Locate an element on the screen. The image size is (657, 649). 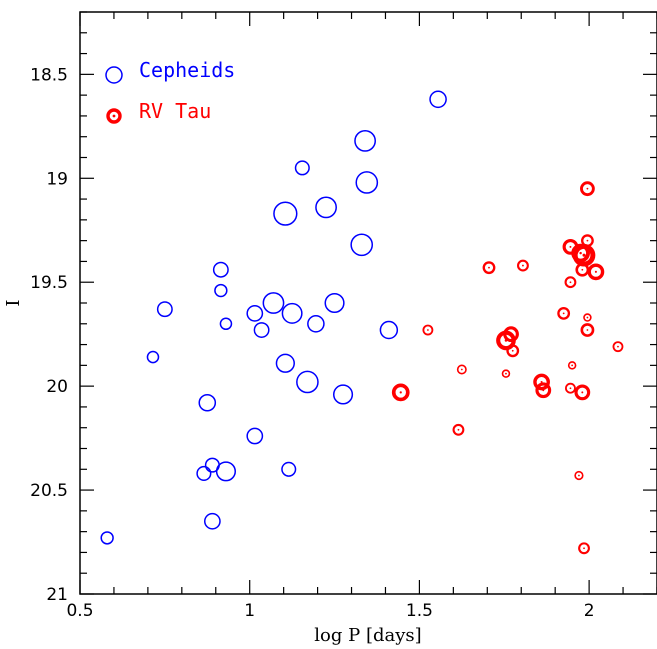
legend-marker-cepheids-shape is located at coordinates (114, 75).